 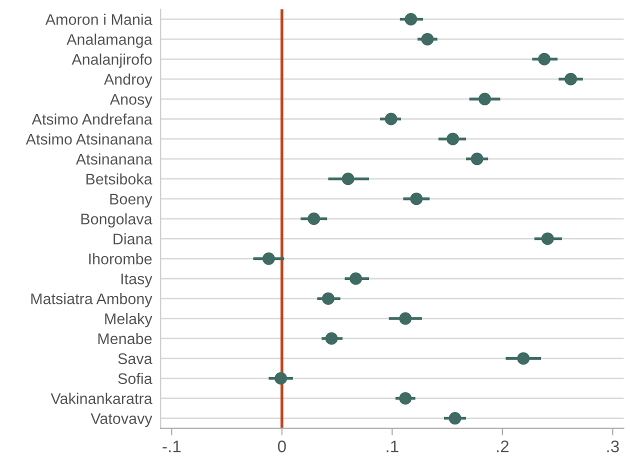 I want to click on y-tick-label: Sava, so click(x=135, y=358).